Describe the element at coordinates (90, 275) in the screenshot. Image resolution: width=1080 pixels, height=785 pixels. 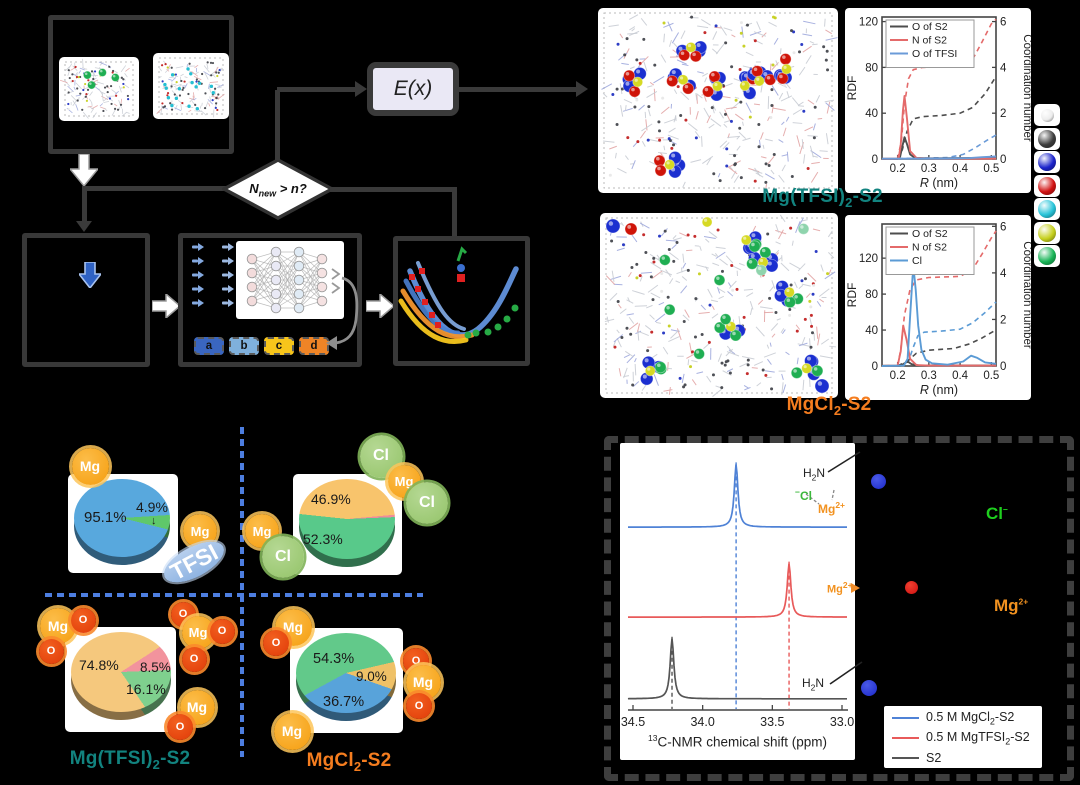
I see `download-arrow-icon` at that location.